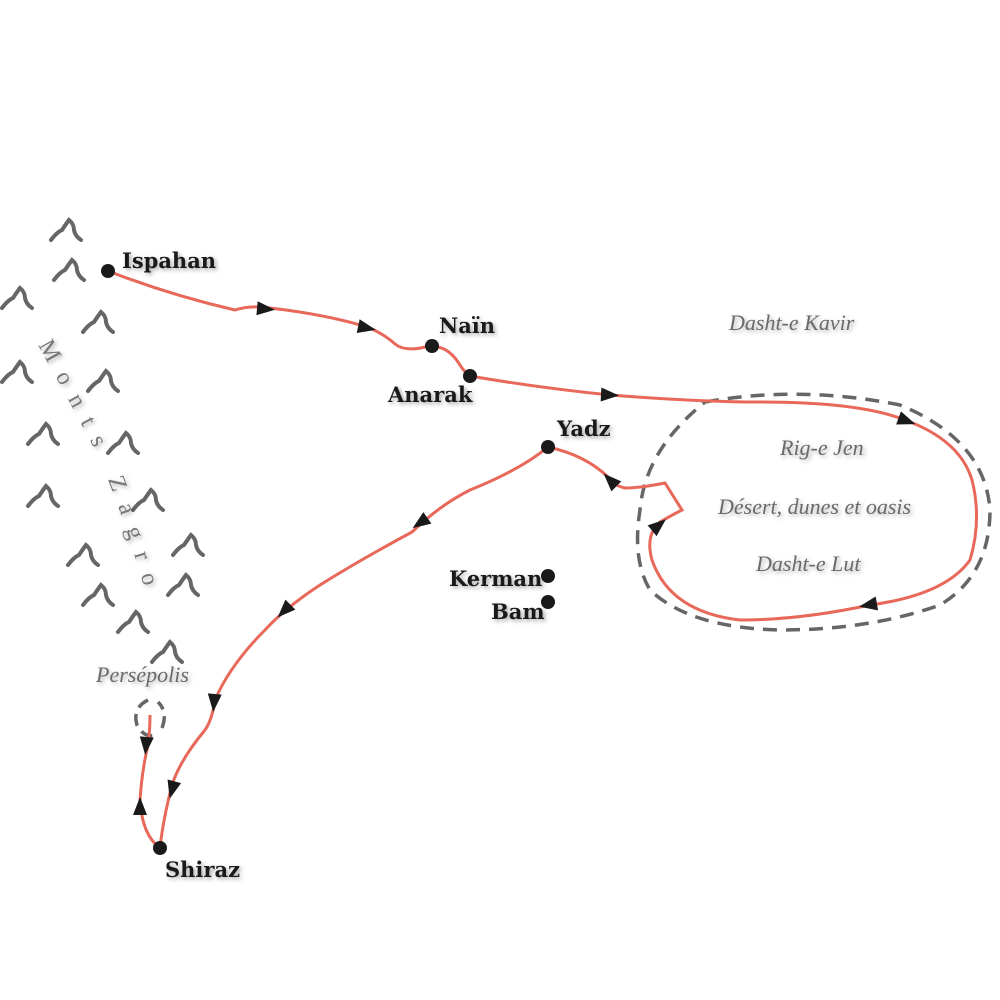  Describe the element at coordinates (467, 325) in the screenshot. I see `city-label-nain: Naïn` at that location.